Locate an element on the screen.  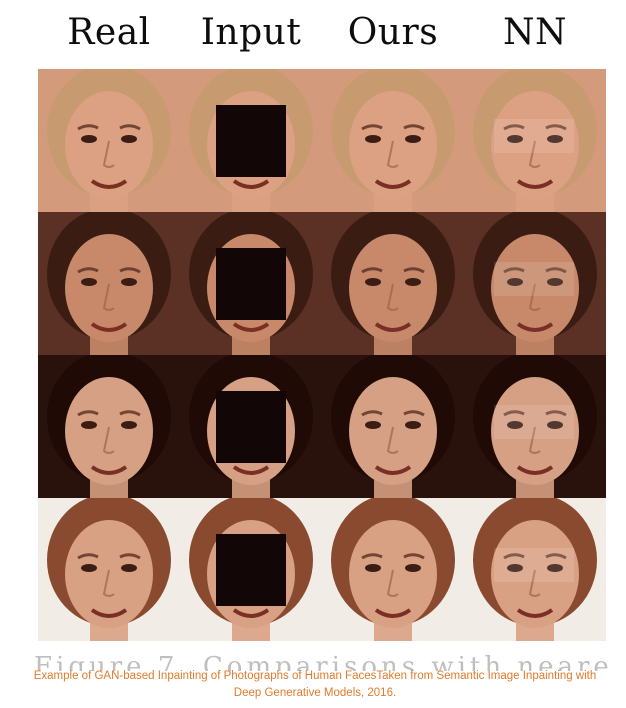
face-short-haired-man-real is located at coordinates (109, 283).